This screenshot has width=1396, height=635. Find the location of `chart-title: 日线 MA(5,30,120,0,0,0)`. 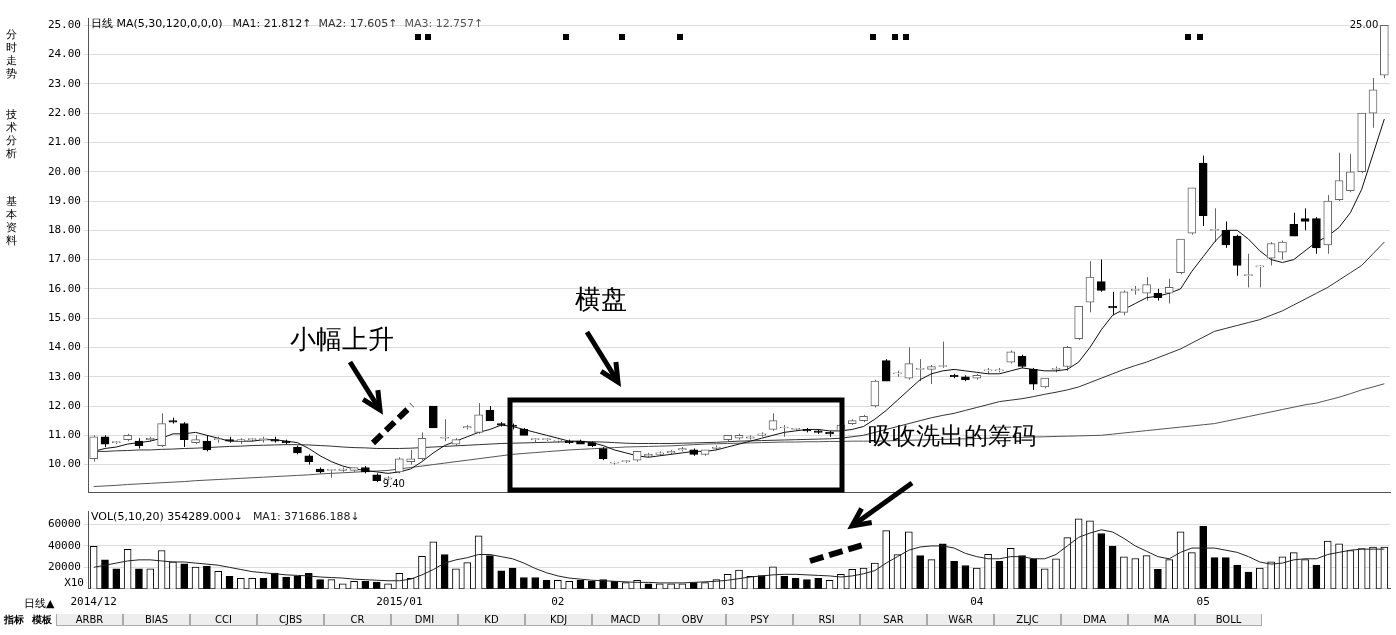

chart-title: 日线 MA(5,30,120,0,0,0) is located at coordinates (157, 23).